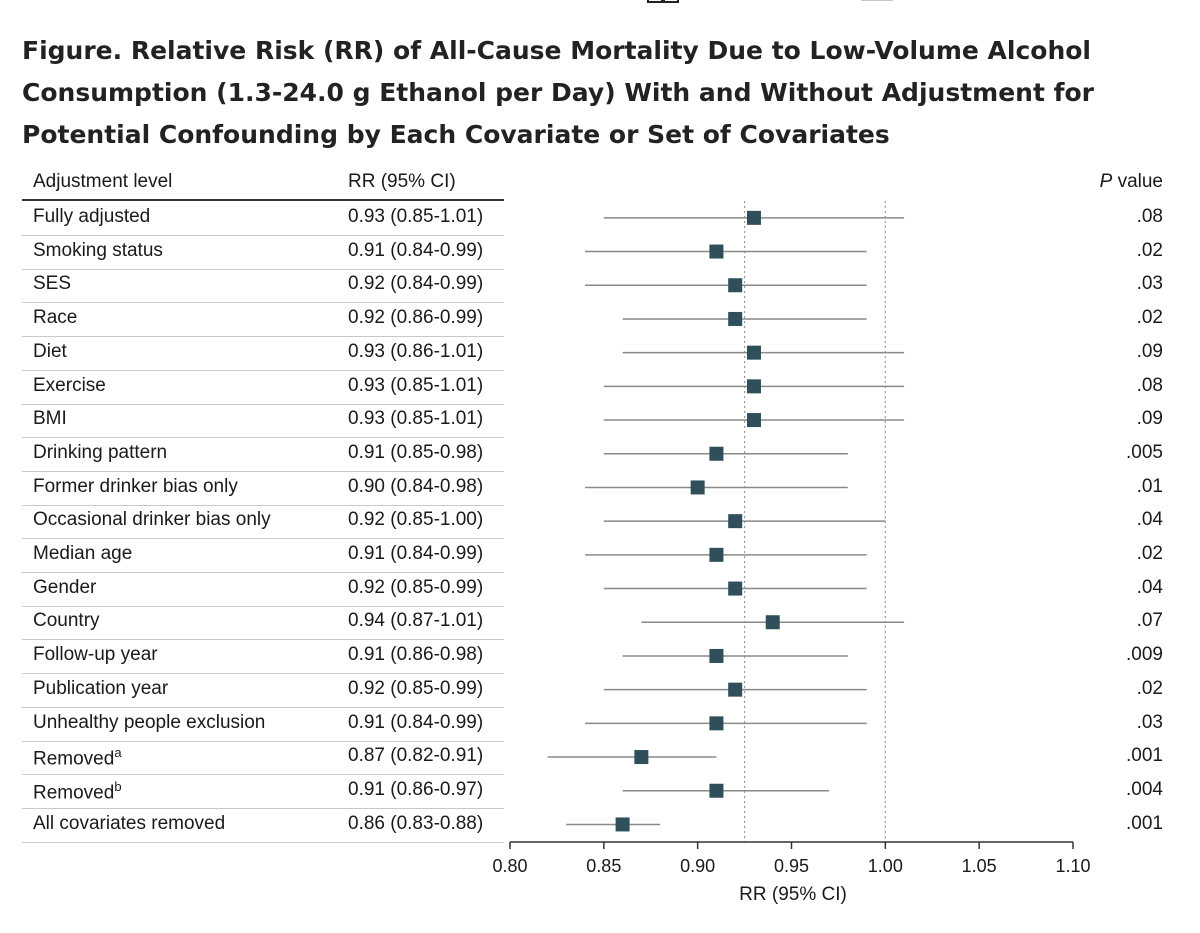 Image resolution: width=1200 pixels, height=933 pixels. I want to click on row-label: Follow-up year, so click(95, 655).